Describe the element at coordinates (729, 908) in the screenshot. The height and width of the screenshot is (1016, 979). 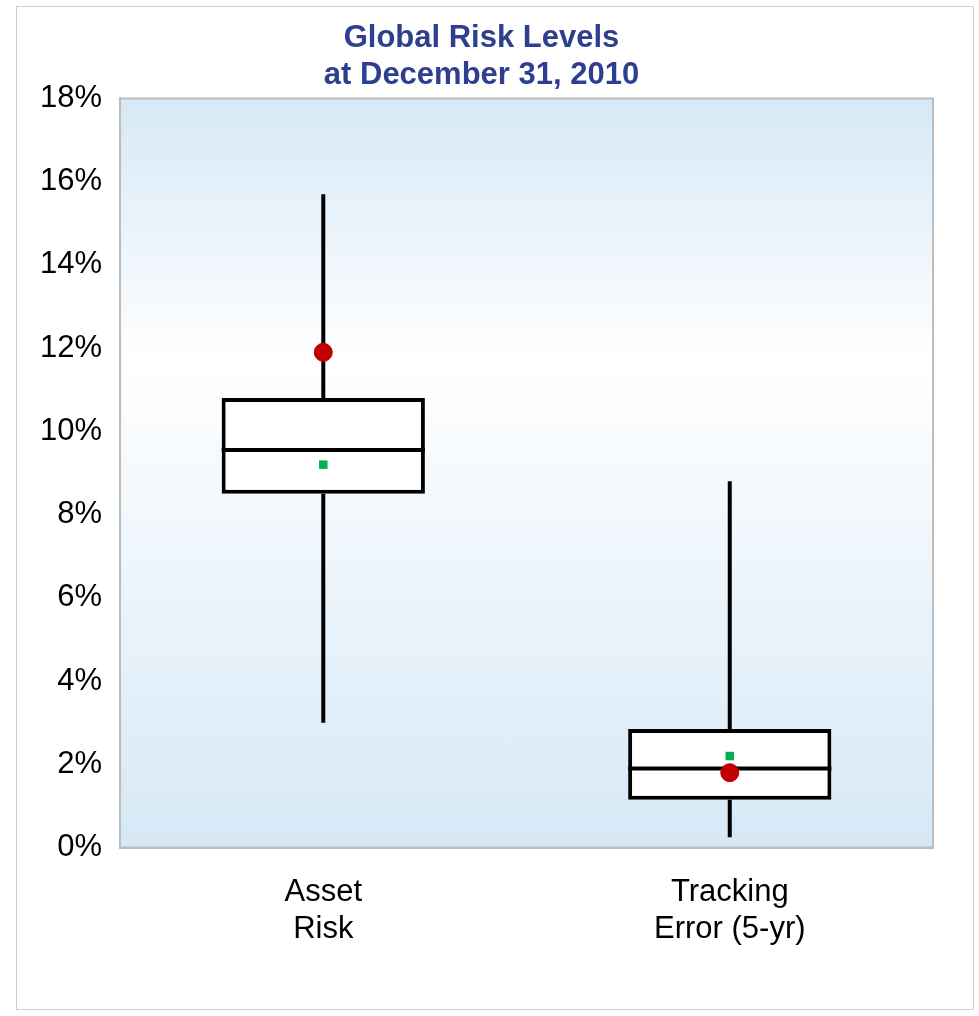
I see `x-tick-label: Tracking Error (5-yr)` at that location.